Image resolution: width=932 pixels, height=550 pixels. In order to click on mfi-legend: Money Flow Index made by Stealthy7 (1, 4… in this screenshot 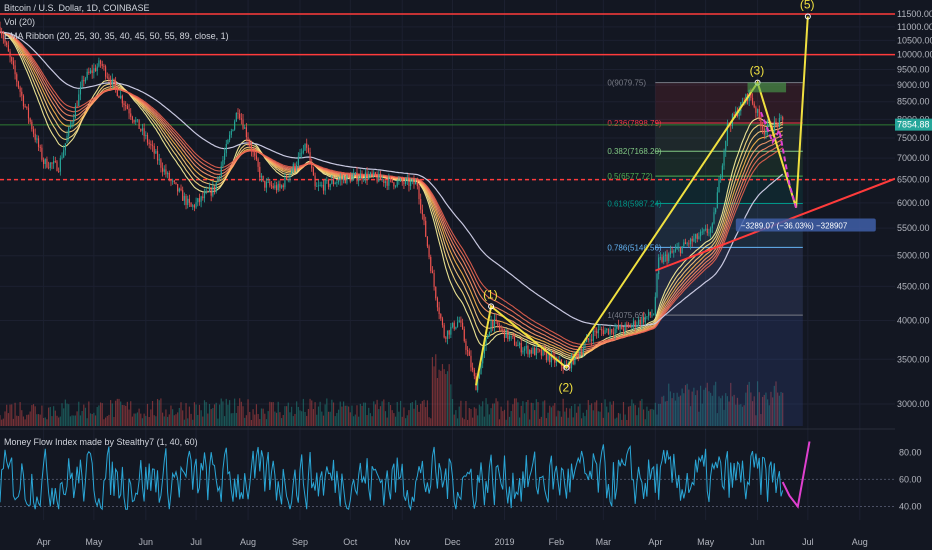, I will do `click(101, 442)`.